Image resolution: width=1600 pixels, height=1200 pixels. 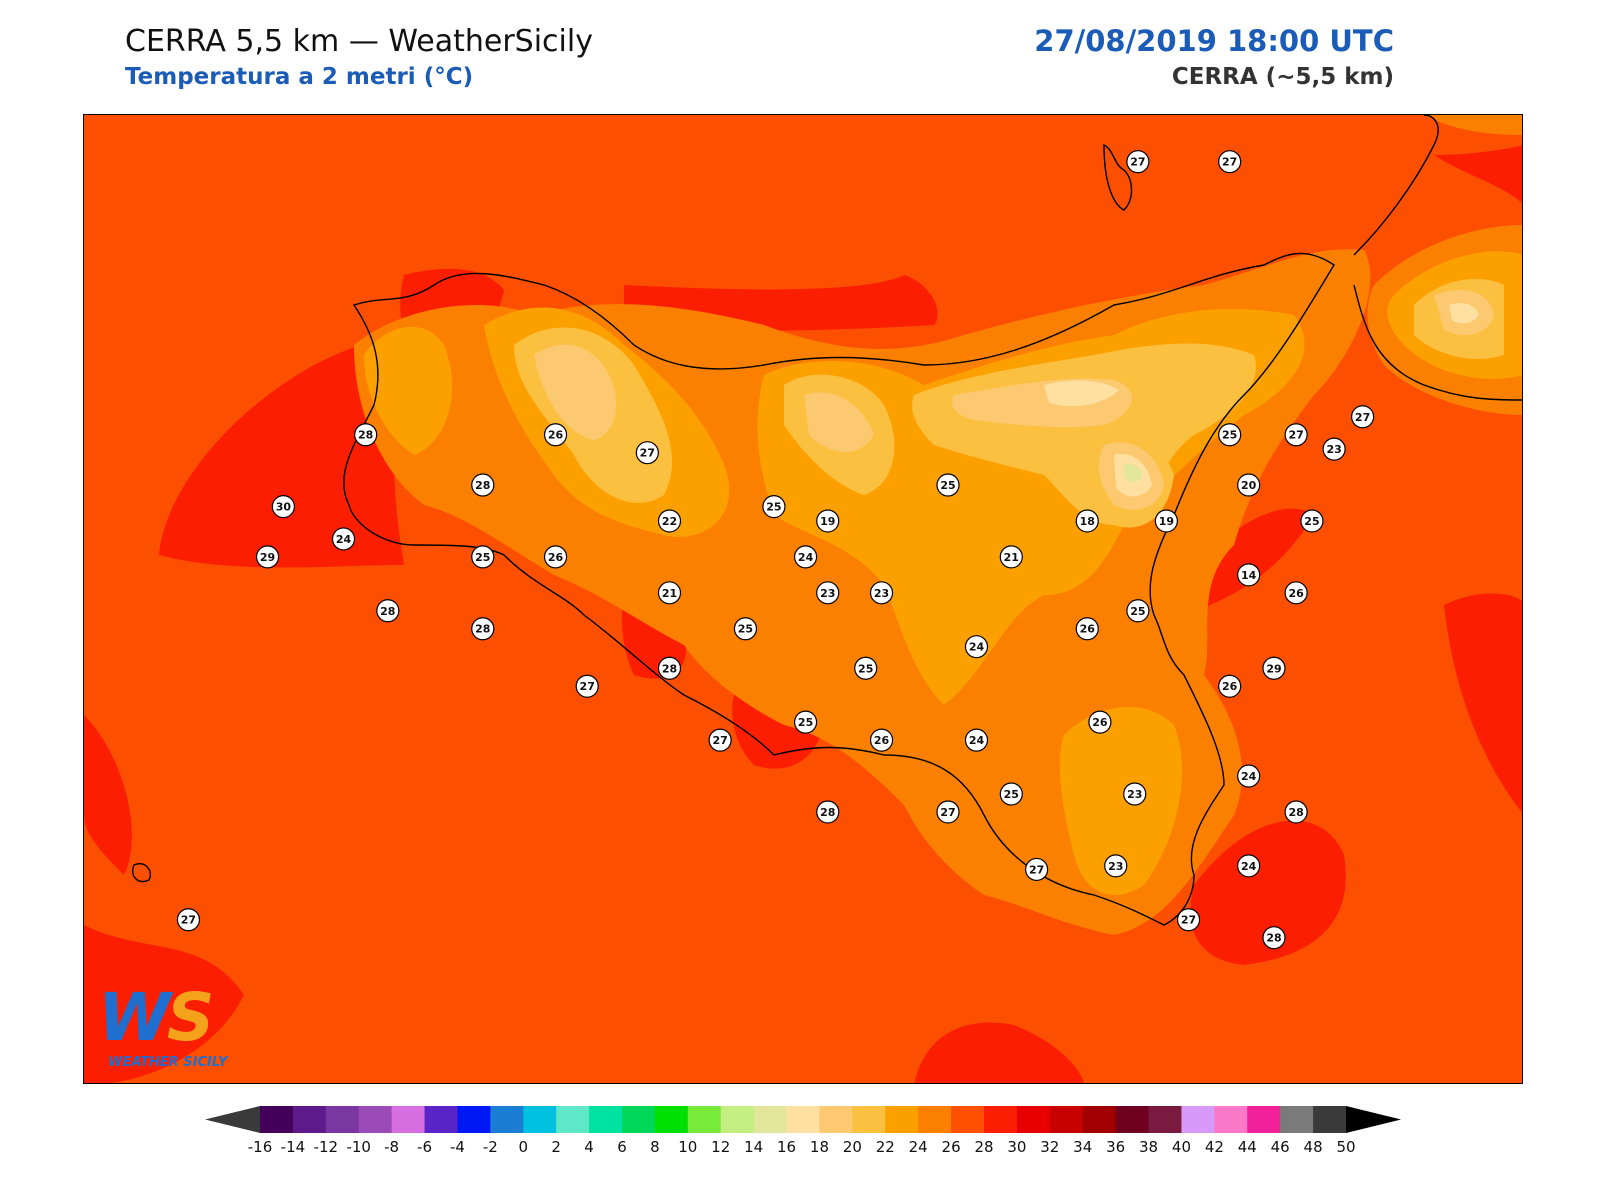 What do you see at coordinates (1313, 1147) in the screenshot?
I see `colorbar-tick-label: 48` at bounding box center [1313, 1147].